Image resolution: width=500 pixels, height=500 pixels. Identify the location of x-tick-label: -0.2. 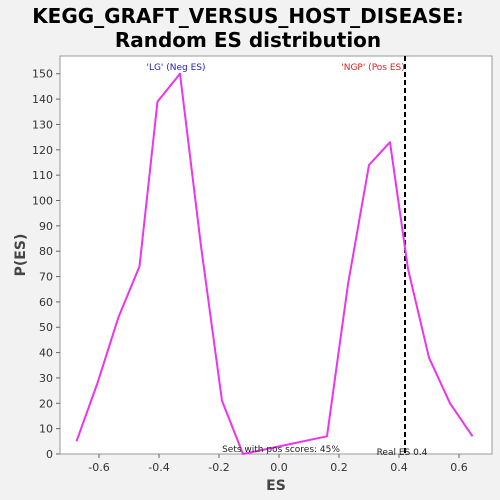
(218, 467).